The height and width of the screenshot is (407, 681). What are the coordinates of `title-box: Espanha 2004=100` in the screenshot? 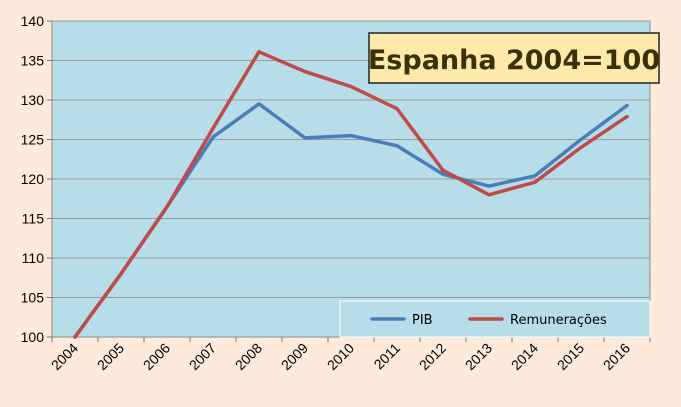 It's located at (514, 58).